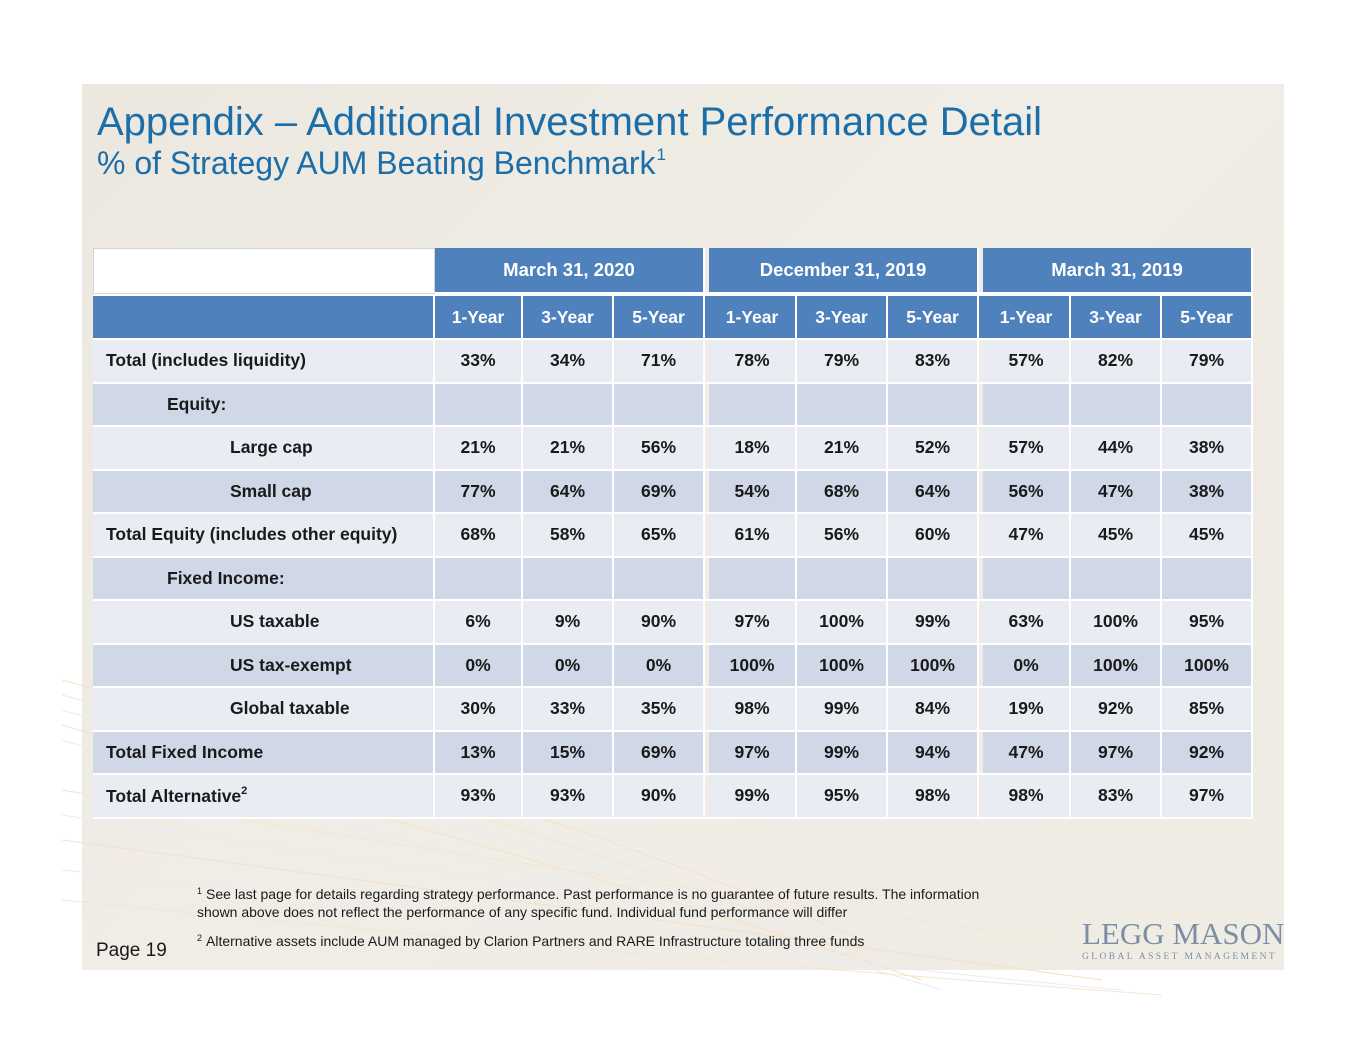 Image resolution: width=1365 pixels, height=1055 pixels. I want to click on row-label: Total Equity (includes other equity), so click(264, 536).